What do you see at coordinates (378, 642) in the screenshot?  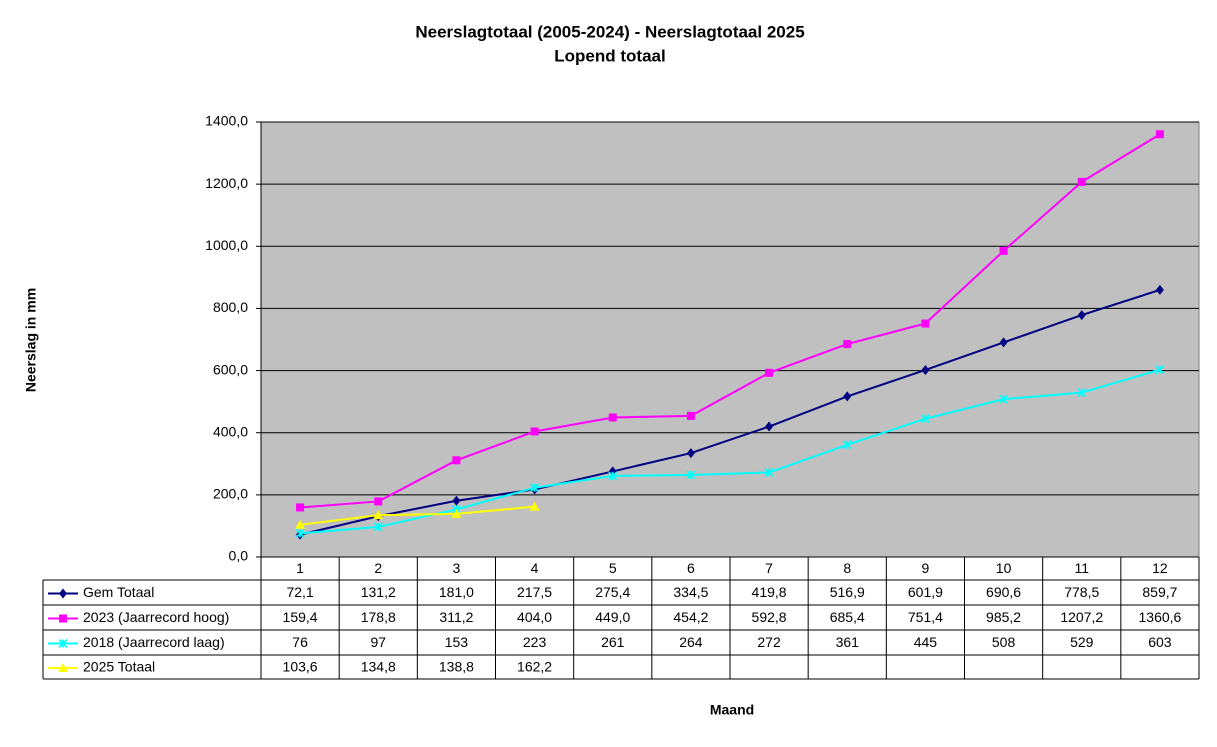 I see `table-cell: 97` at bounding box center [378, 642].